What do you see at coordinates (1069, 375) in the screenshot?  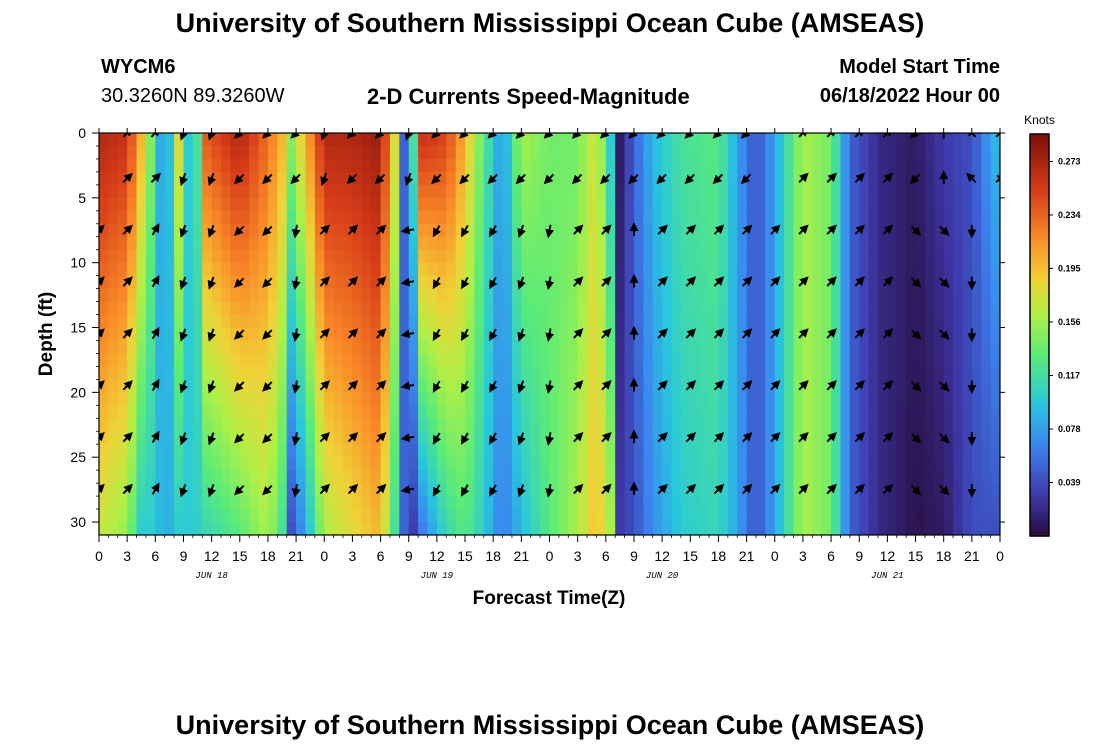 I see `colorbar-tick-label: 0.117` at bounding box center [1069, 375].